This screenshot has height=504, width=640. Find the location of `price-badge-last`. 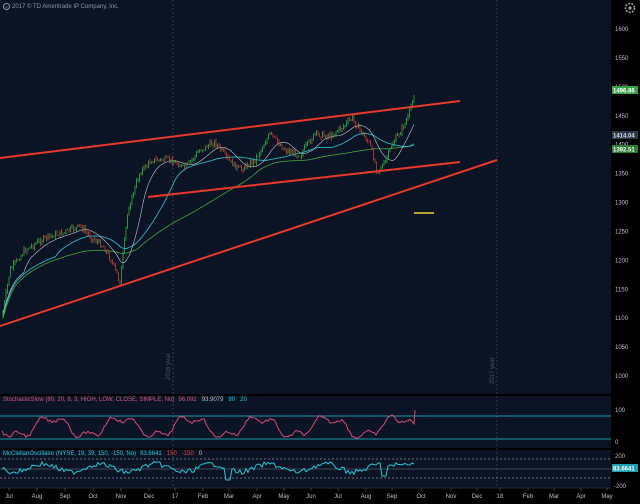

price-badge-last is located at coordinates (625, 90).